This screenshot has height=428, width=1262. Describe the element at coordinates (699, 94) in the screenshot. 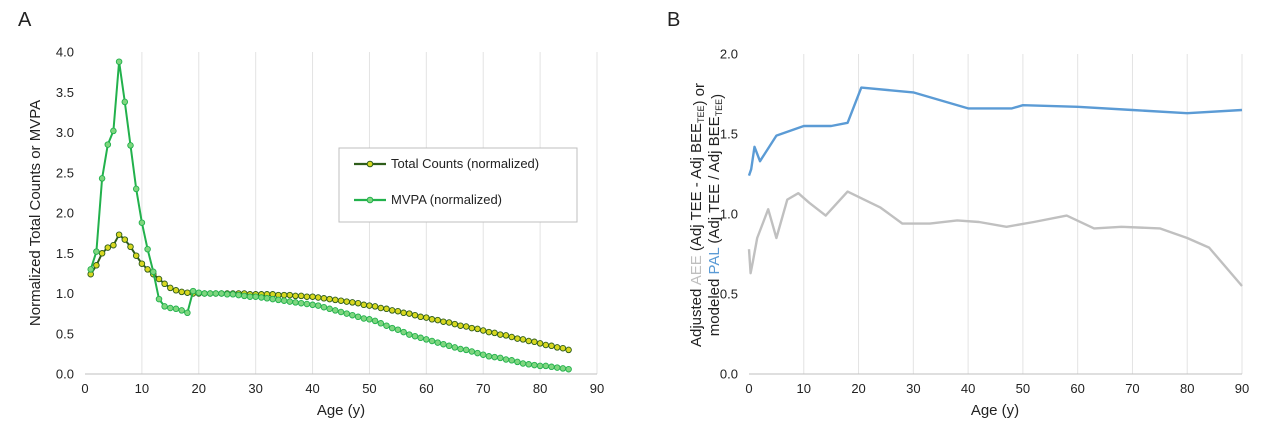

I see `label-fragment: ) or` at that location.